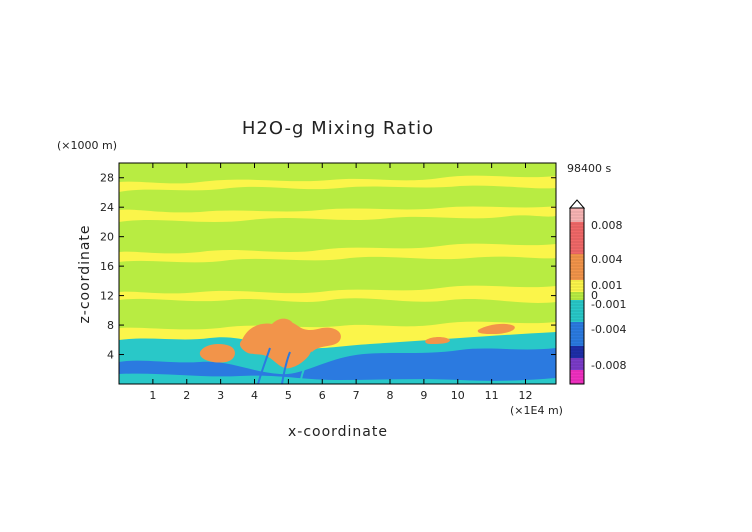 The height and width of the screenshot is (532, 752). What do you see at coordinates (437, 340) in the screenshot?
I see `plume-mid-cell` at bounding box center [437, 340].